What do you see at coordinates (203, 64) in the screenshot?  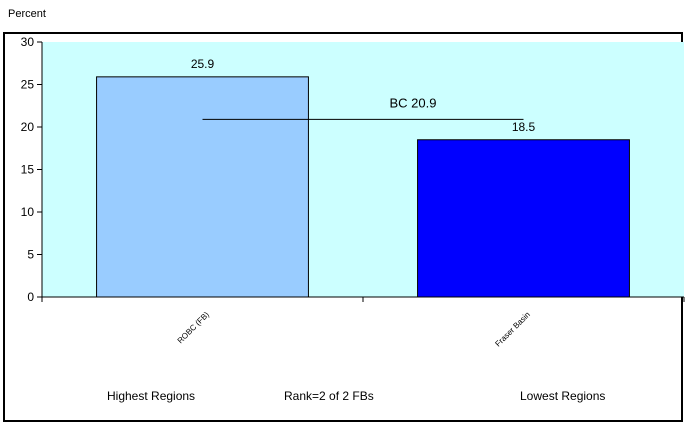 I see `bar-value-label: 25.9` at bounding box center [203, 64].